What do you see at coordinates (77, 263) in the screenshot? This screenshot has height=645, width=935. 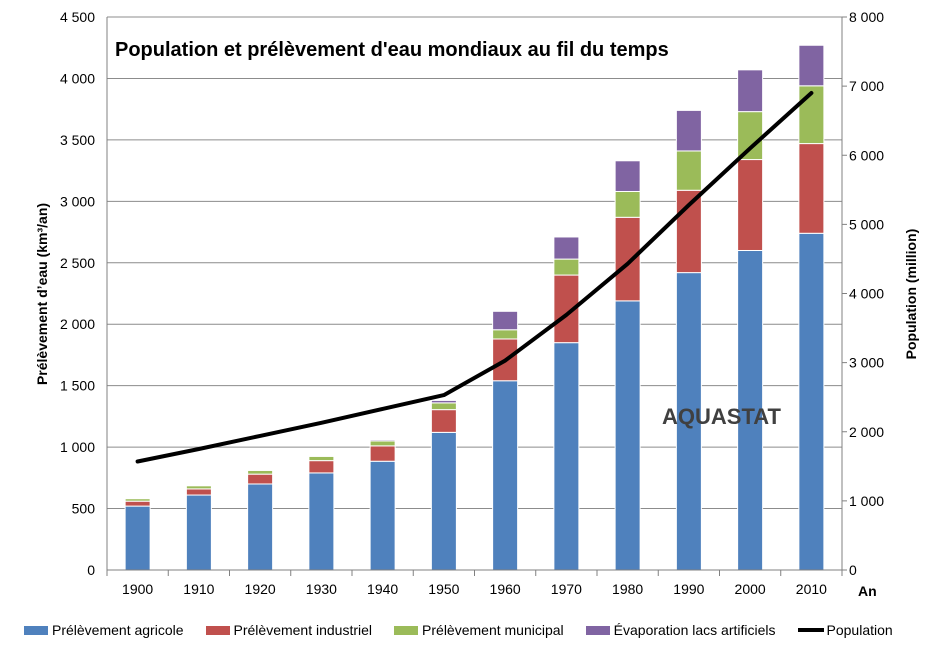 I see `left-tick-label: 2 500` at bounding box center [77, 263].